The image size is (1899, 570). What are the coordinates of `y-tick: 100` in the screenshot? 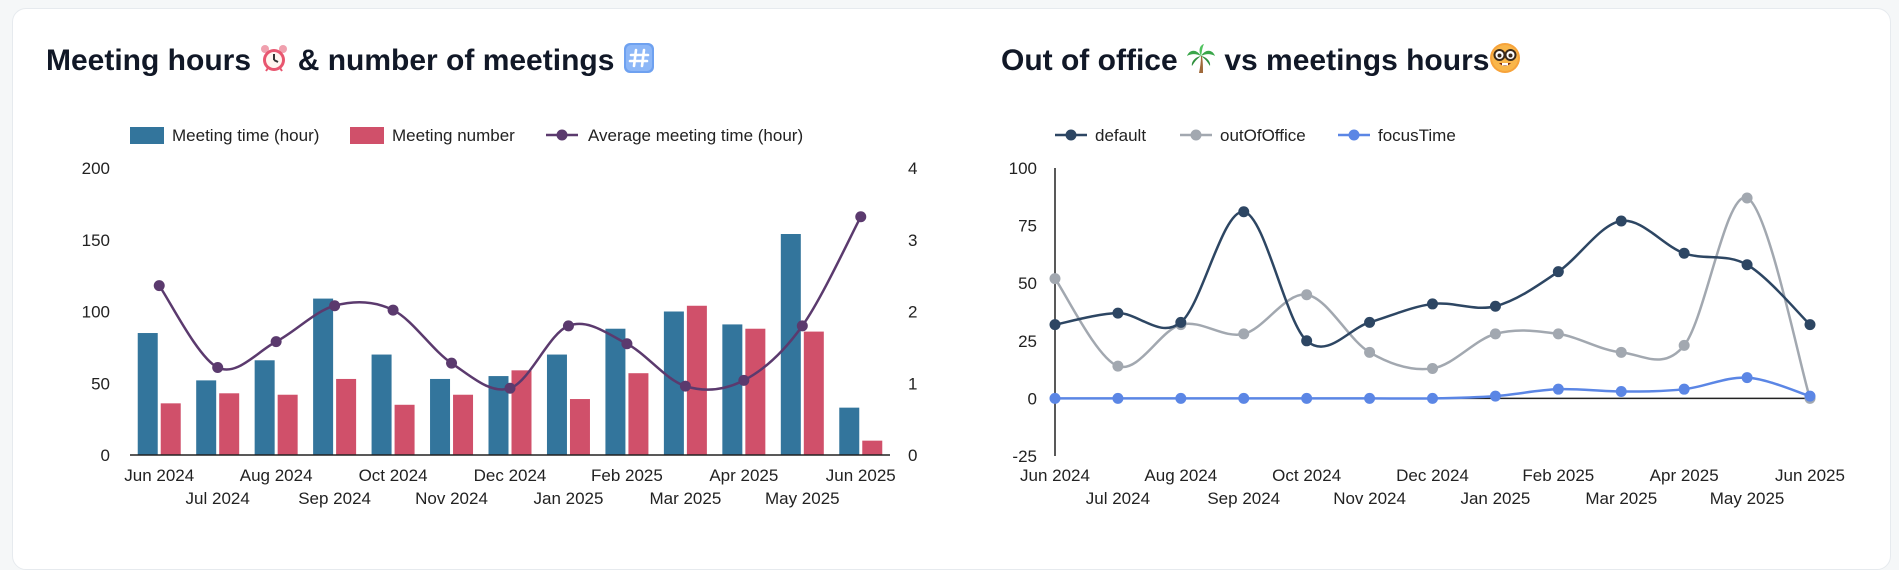 It's located at (1023, 168).